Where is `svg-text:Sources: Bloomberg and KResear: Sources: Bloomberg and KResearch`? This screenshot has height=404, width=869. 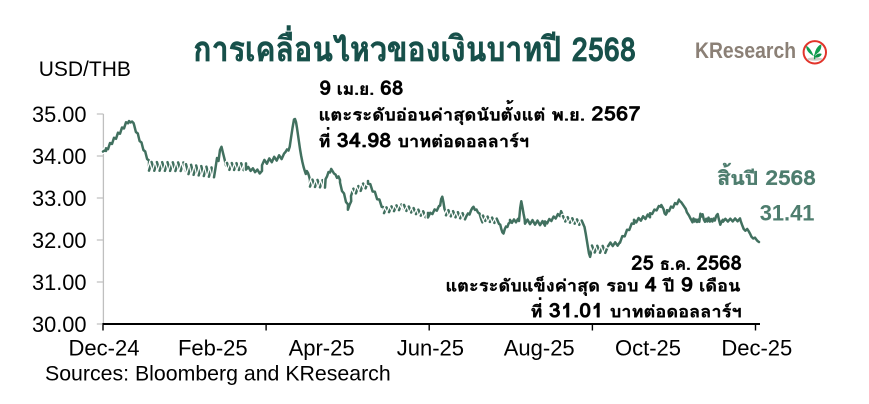 svg-text:Sources: Bloomberg and KResear: Sources: Bloomberg and KResearch is located at coordinates (218, 373).